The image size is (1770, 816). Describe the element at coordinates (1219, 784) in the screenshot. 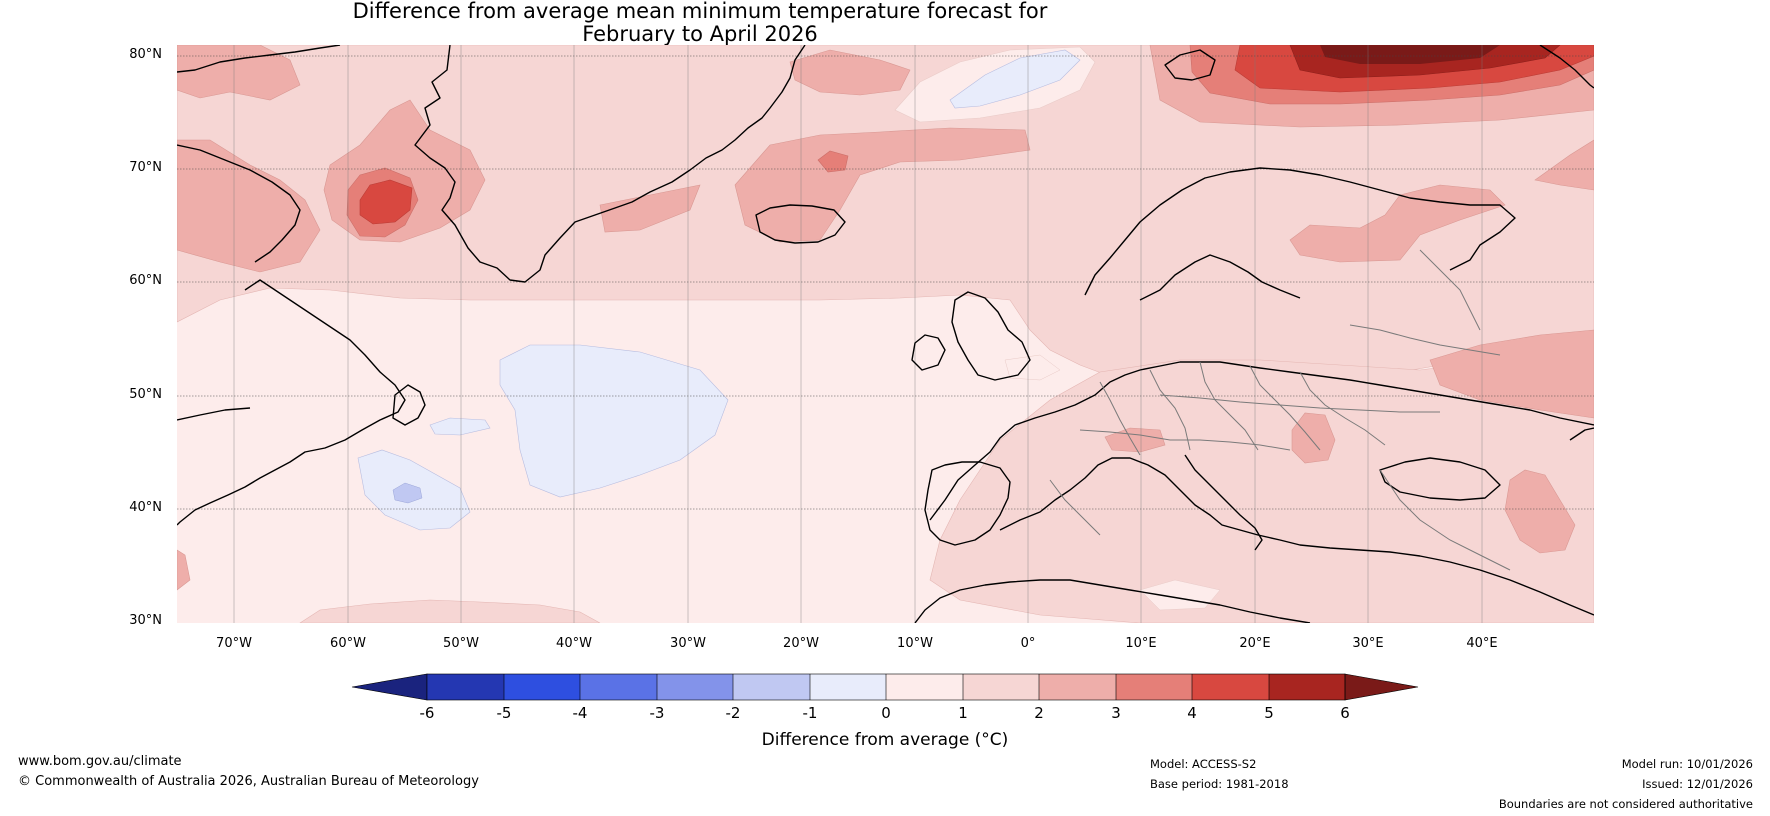

I see `footer-base-period: Base period: 1981-2018` at that location.